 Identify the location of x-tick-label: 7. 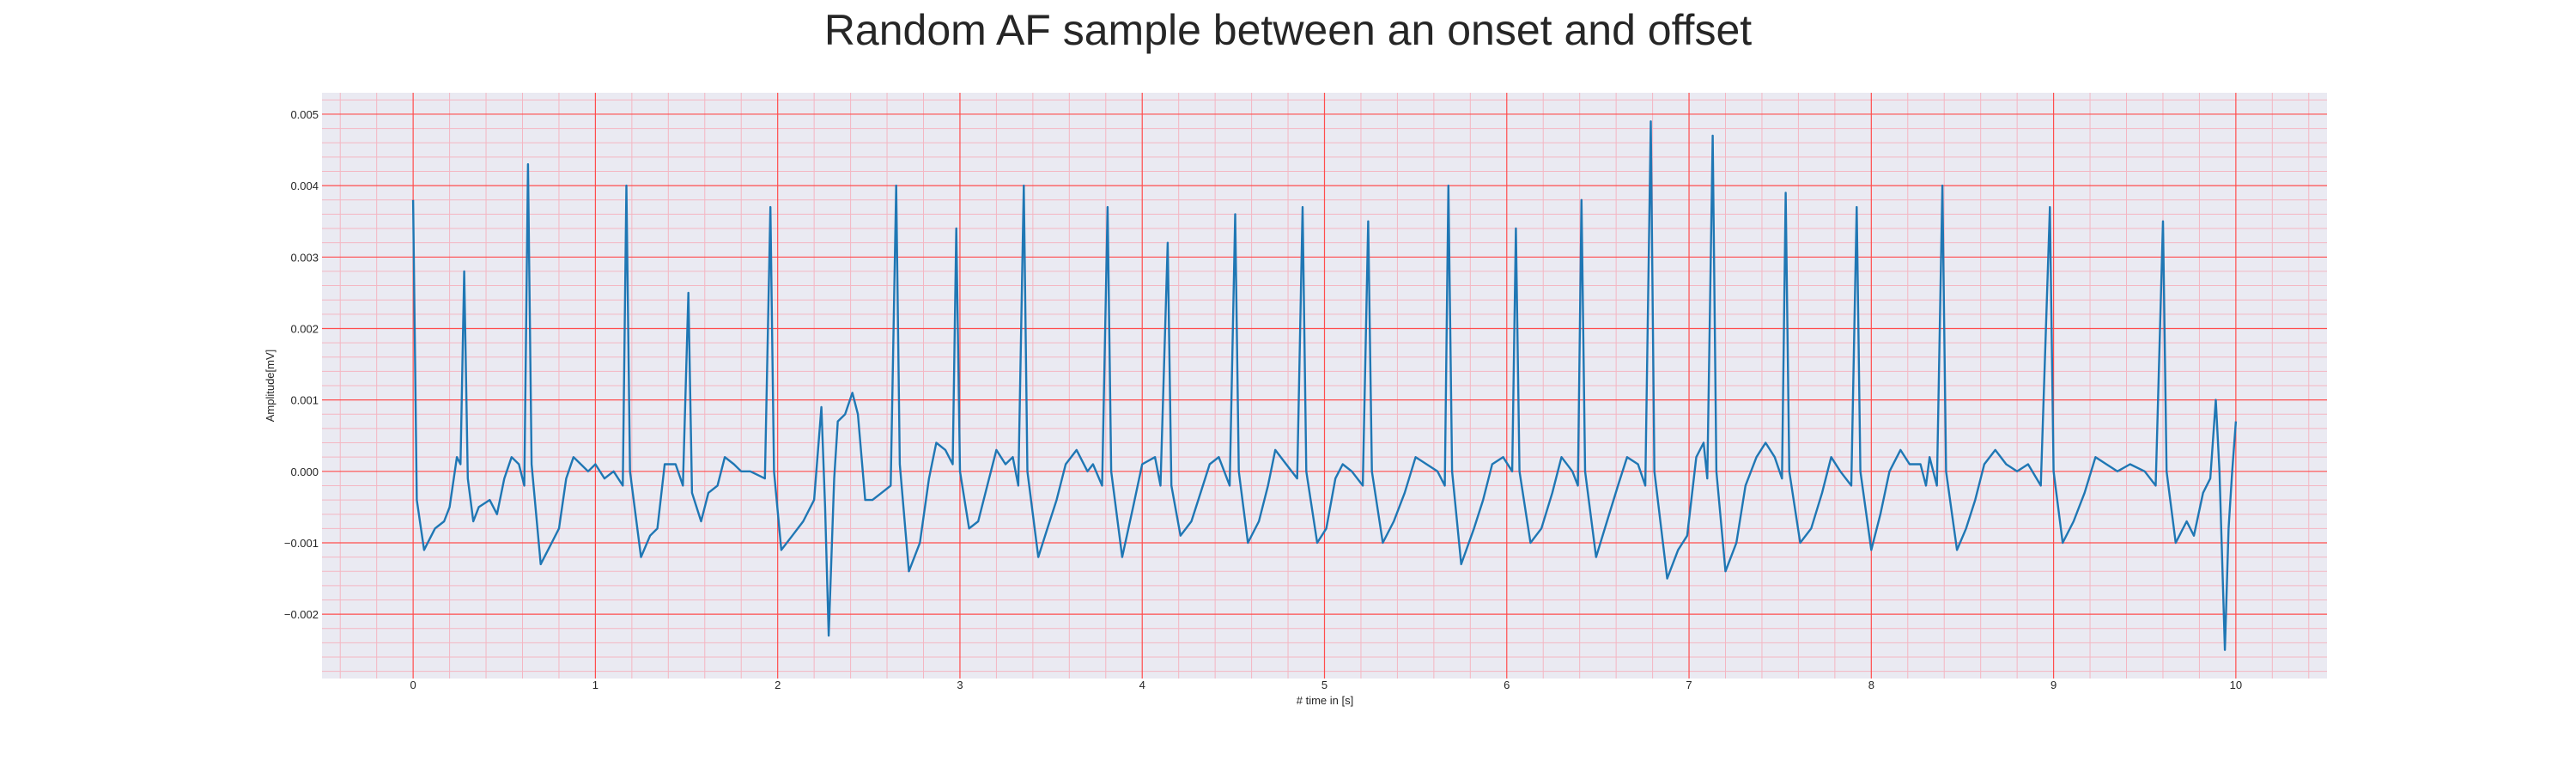
(1689, 685).